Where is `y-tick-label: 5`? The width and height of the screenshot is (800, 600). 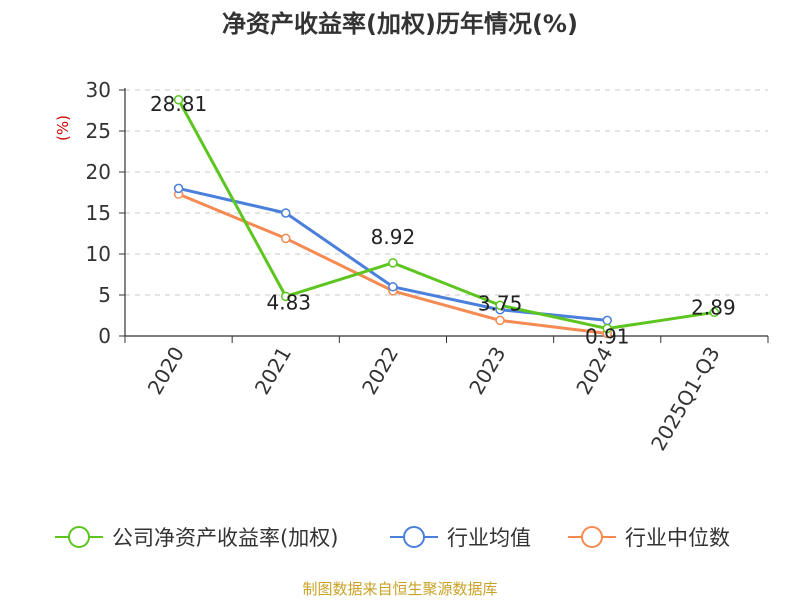 y-tick-label: 5 is located at coordinates (104, 295).